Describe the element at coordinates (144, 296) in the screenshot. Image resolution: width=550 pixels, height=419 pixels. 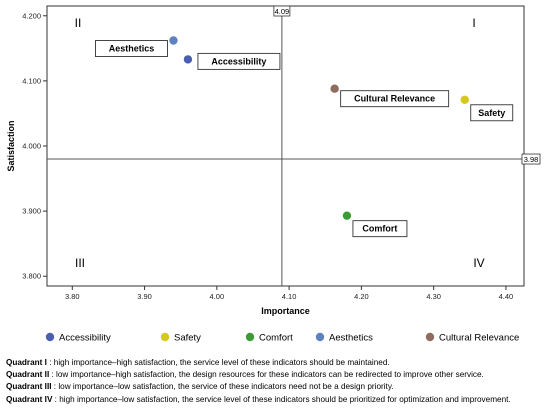
I see `x-tick-label: 3.90` at that location.